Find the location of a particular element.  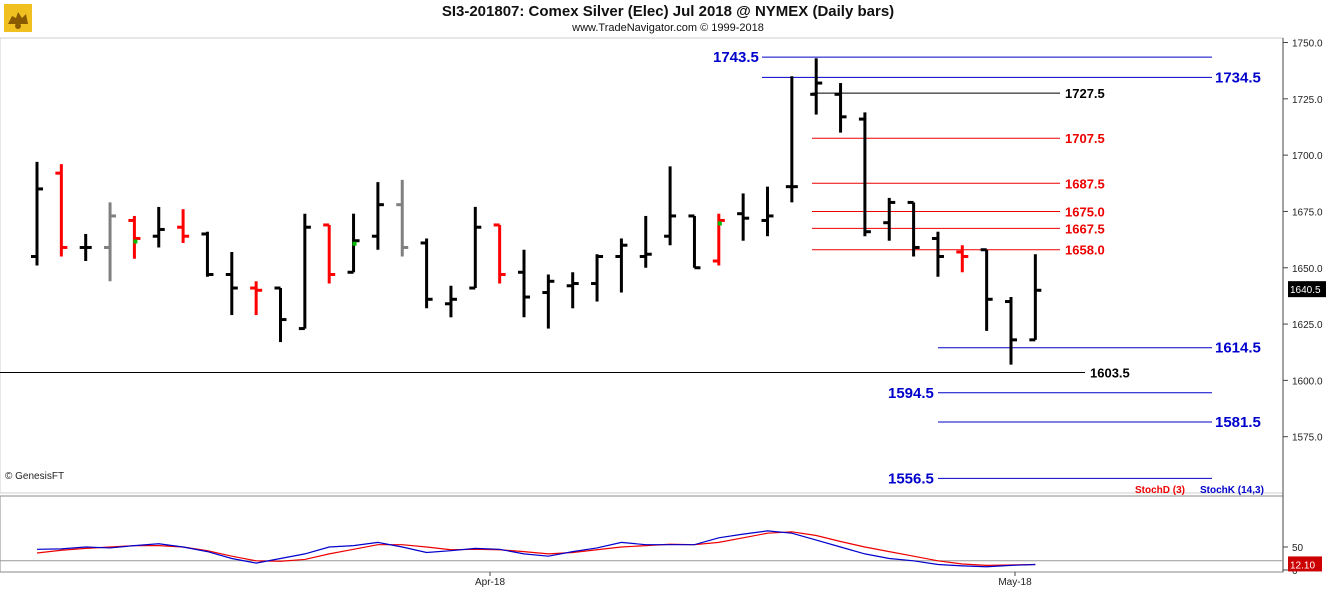

last-price-box is located at coordinates (1307, 289).